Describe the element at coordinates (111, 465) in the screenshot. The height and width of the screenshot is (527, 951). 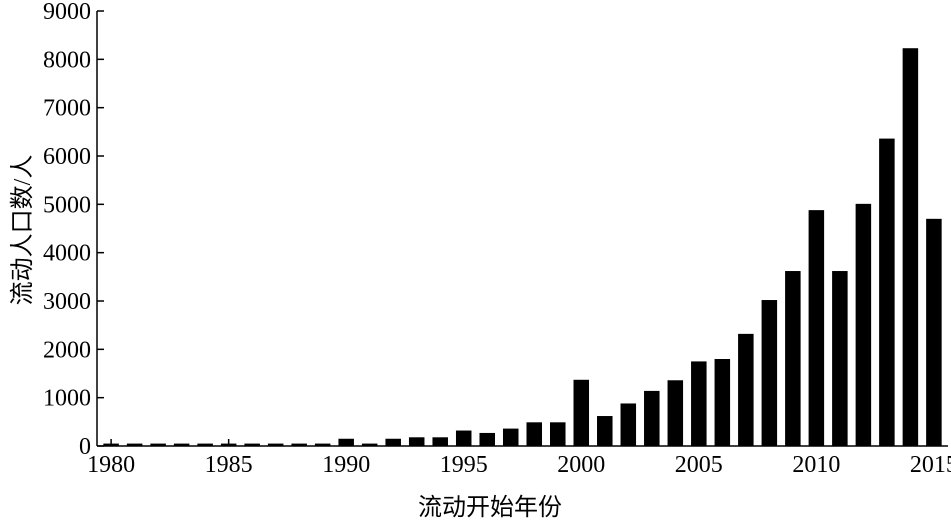
I see `x-tick-label: 1980` at that location.